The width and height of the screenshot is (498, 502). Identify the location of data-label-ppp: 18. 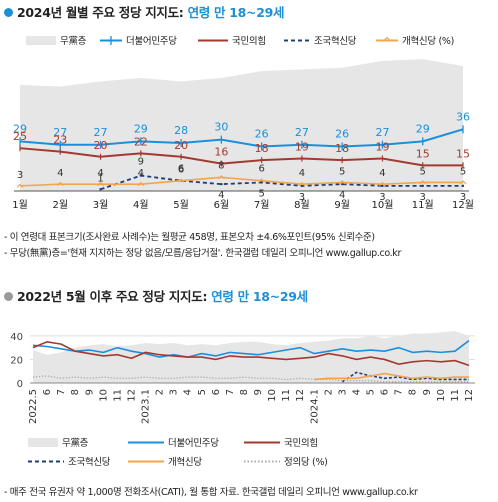
(262, 148).